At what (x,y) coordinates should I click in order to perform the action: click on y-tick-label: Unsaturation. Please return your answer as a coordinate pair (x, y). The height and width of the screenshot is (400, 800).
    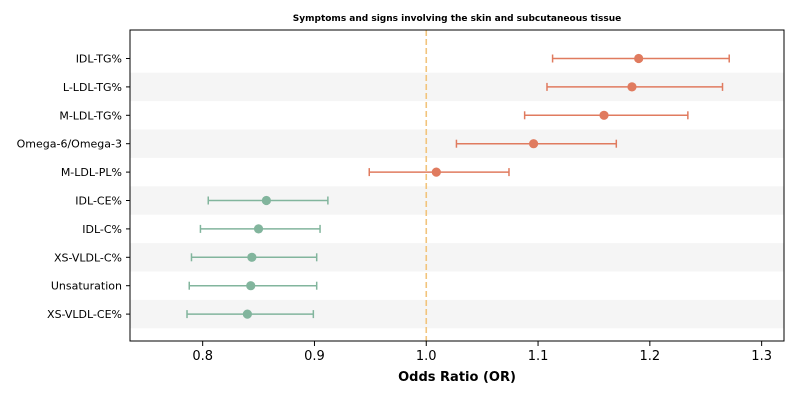
    Looking at the image, I should click on (86, 286).